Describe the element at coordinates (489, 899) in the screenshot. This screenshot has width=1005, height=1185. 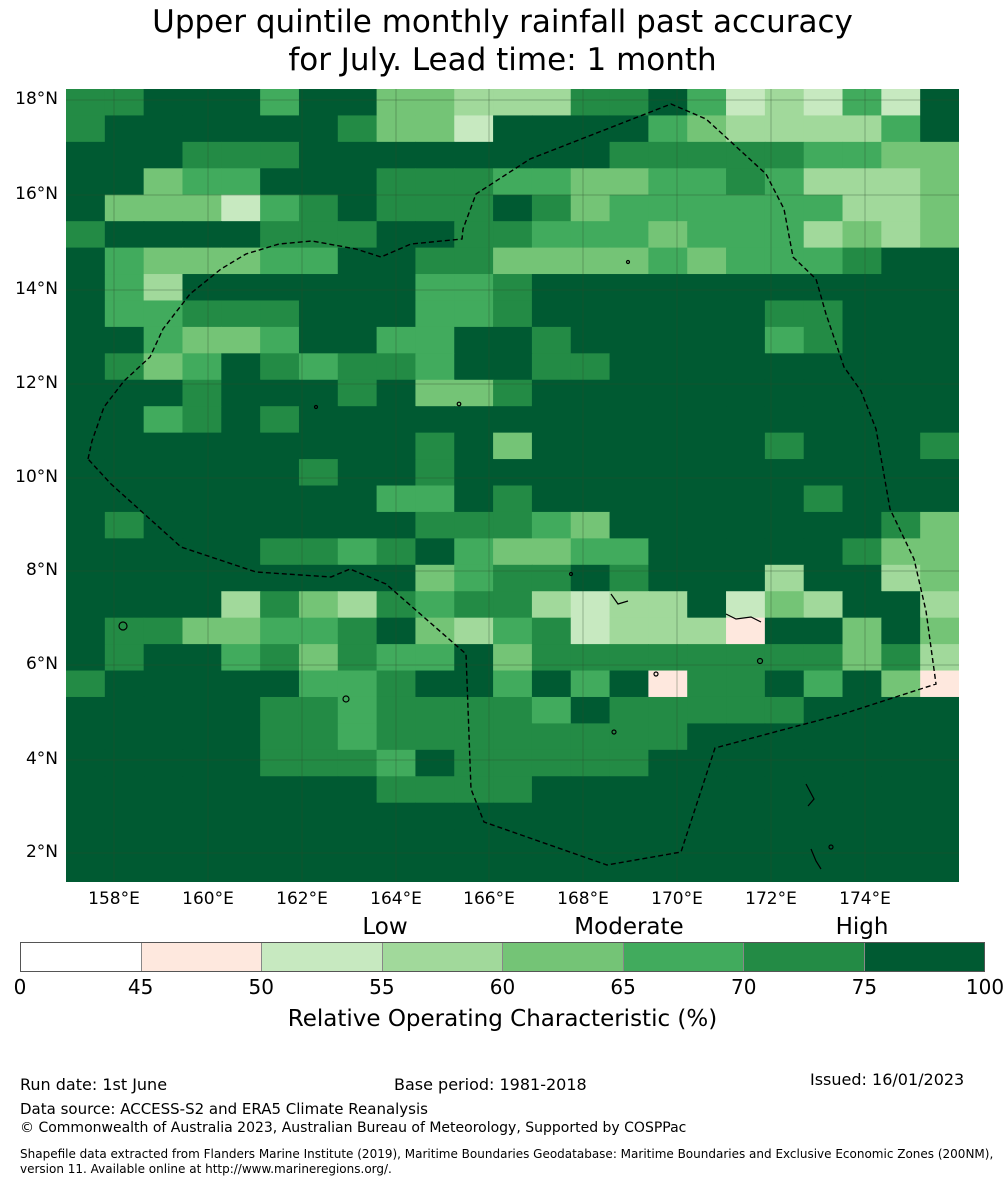
I see `longitude-label: 166°E` at that location.